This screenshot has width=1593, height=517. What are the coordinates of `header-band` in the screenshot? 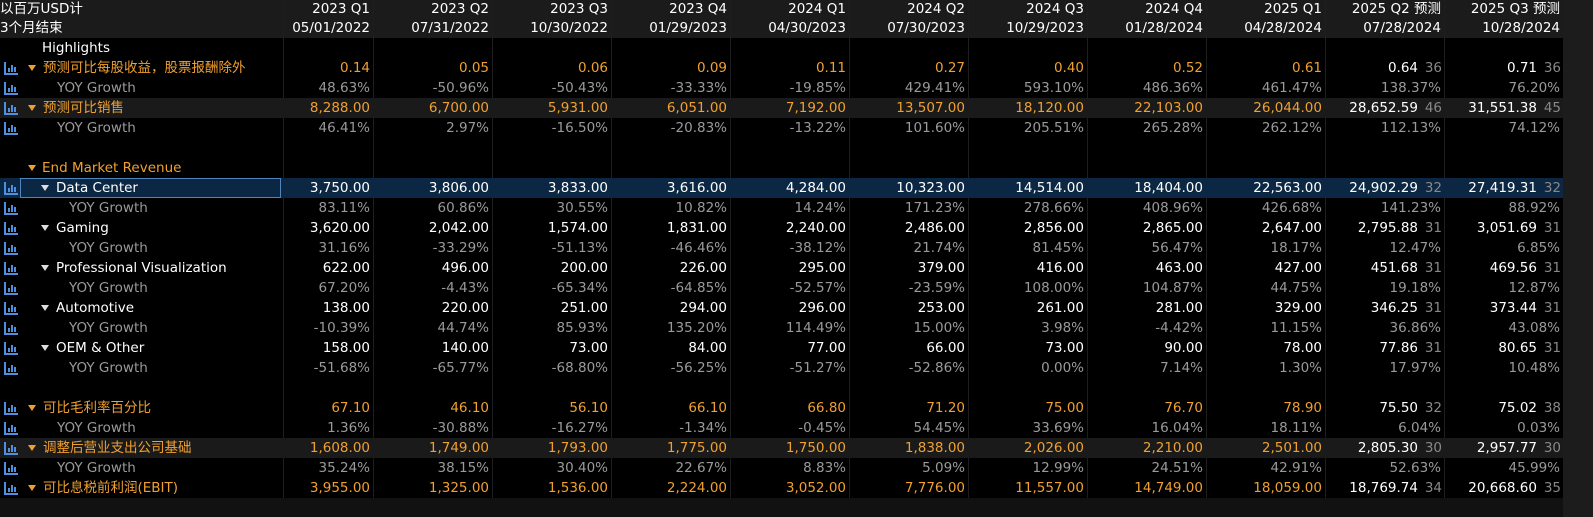 It's located at (781, 19).